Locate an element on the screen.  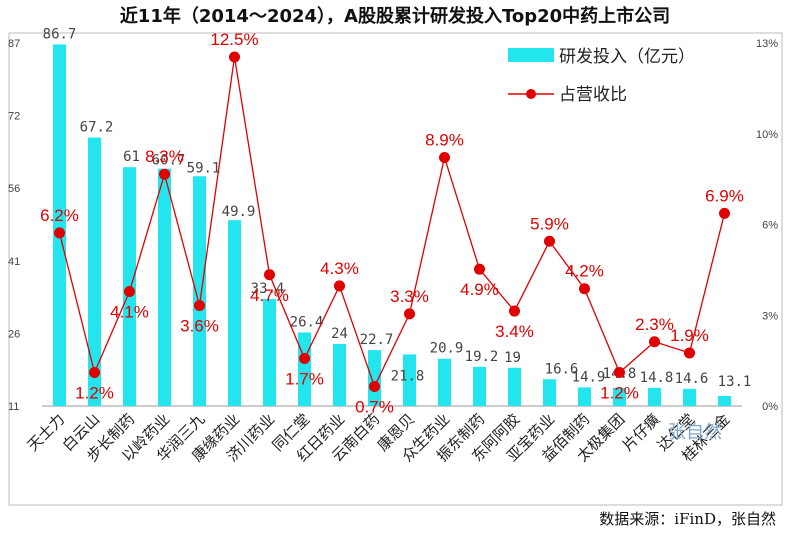
bar-value-label: 16.6 is located at coordinates (562, 369).